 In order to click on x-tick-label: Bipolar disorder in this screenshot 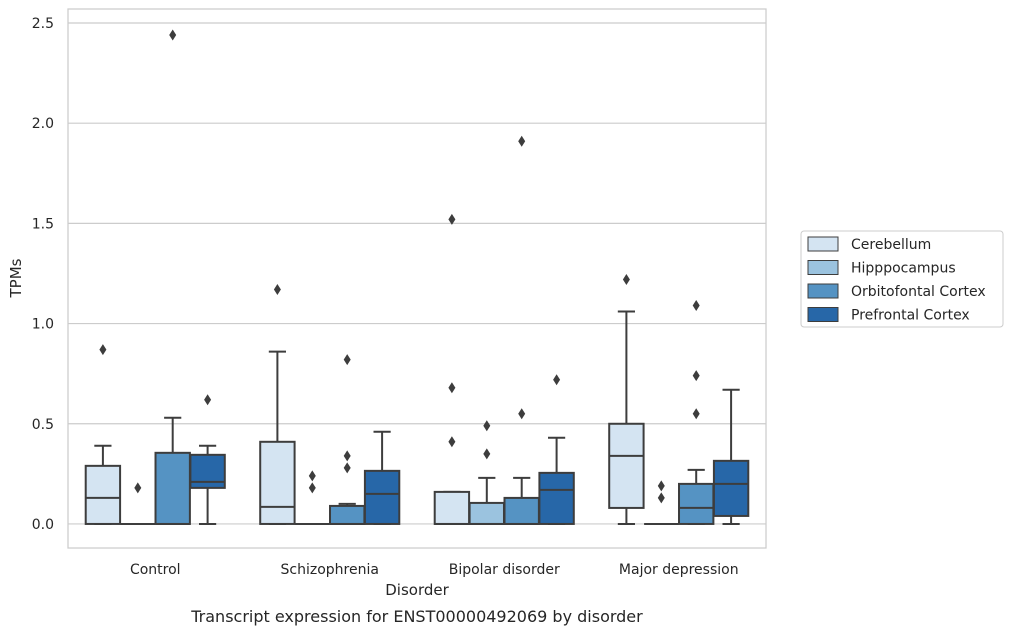, I will do `click(504, 570)`.